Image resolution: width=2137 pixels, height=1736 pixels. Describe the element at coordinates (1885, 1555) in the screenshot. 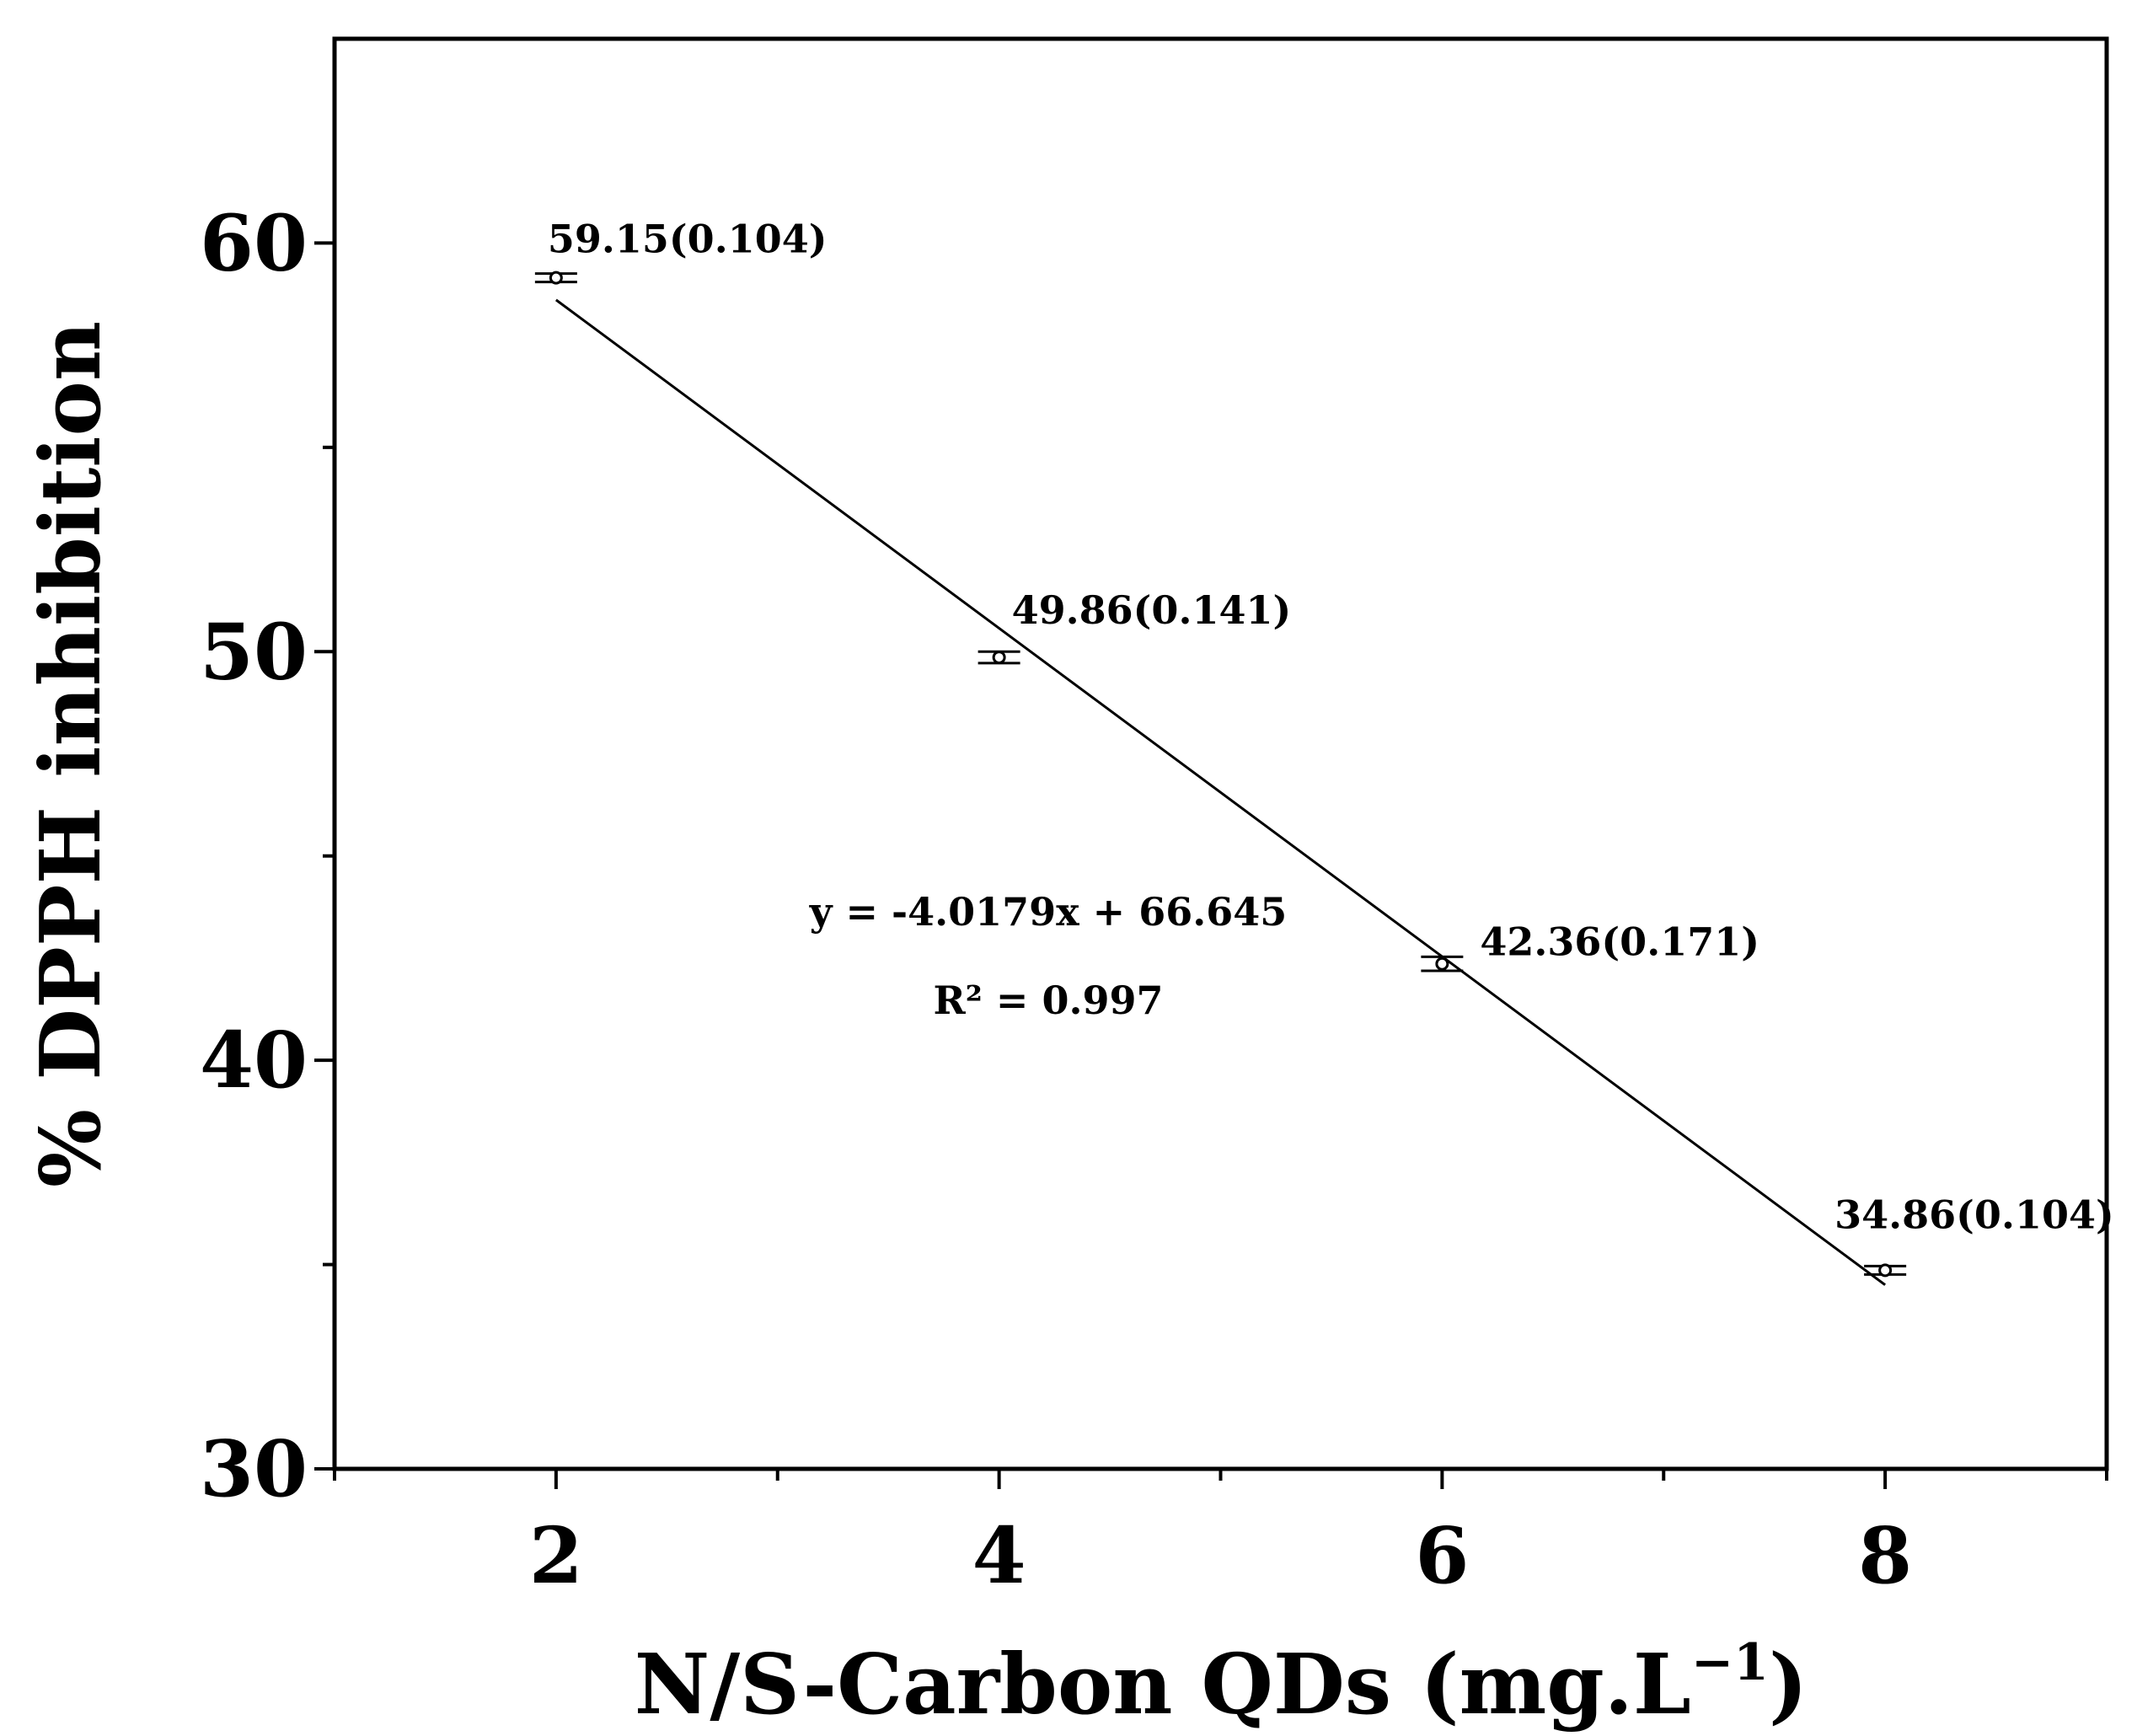

I see `x-tick-label: 8` at that location.